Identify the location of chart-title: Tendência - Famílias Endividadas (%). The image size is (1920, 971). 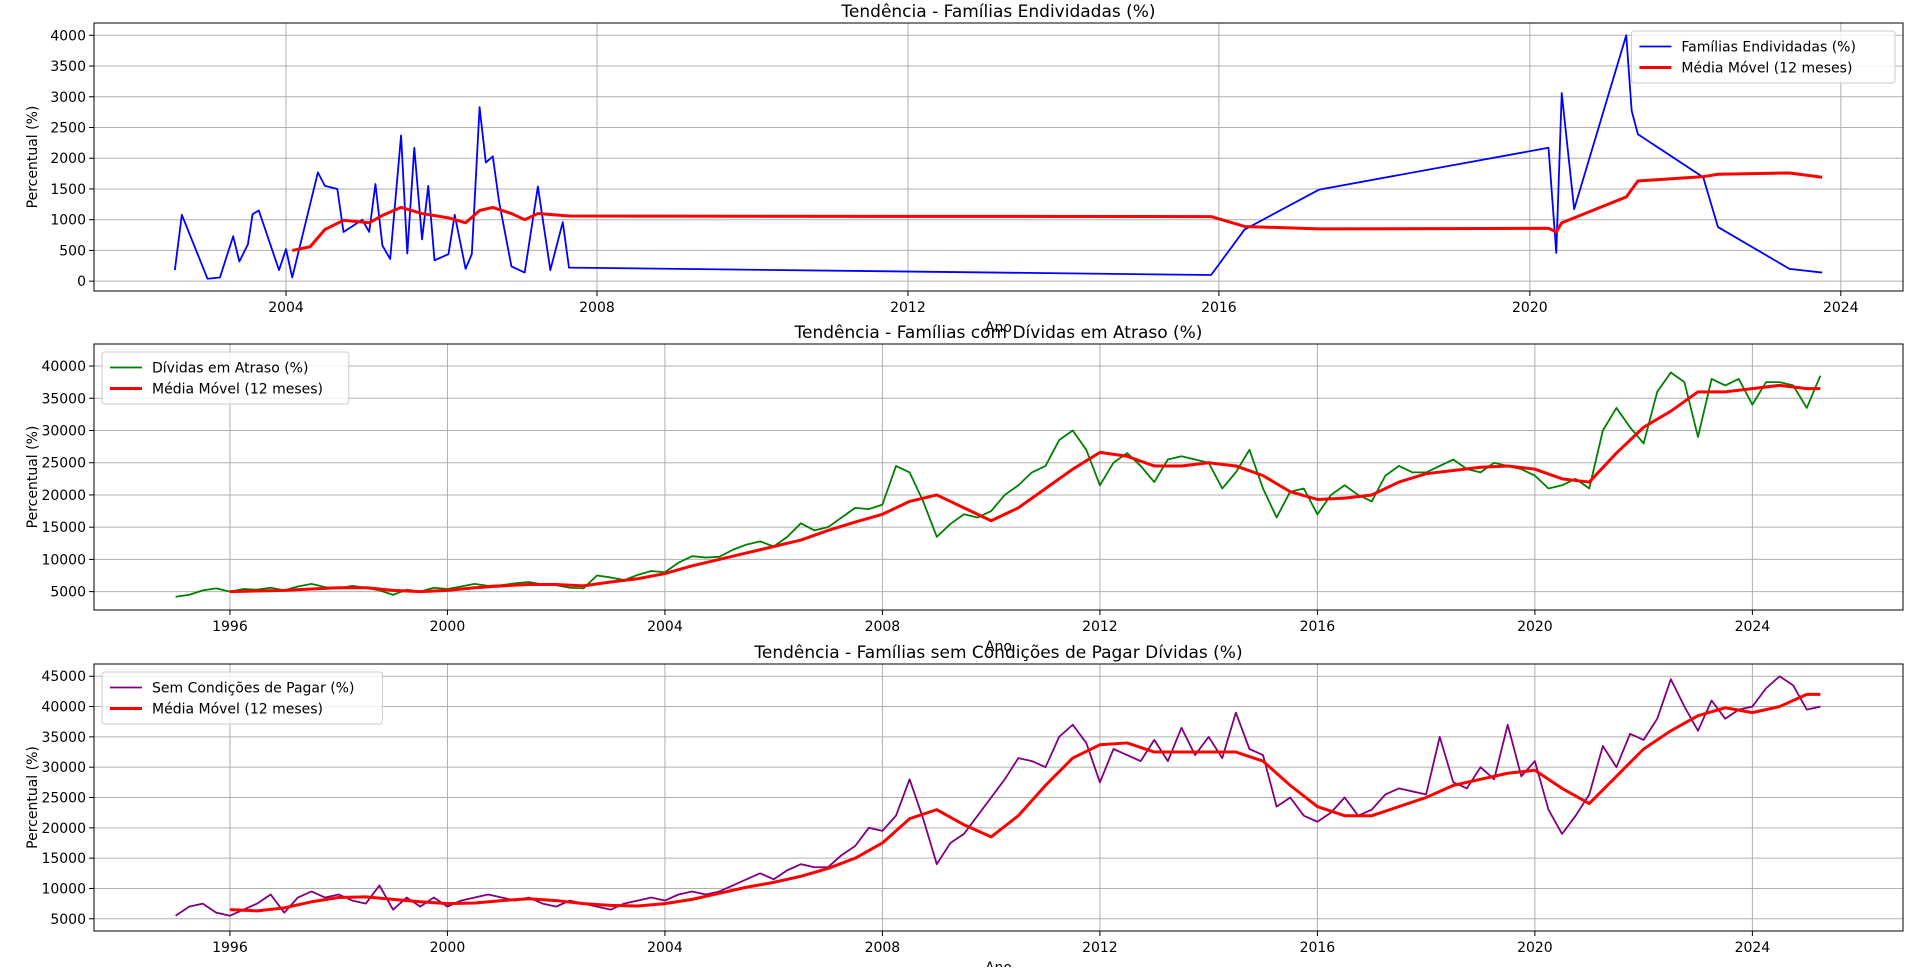
(997, 12).